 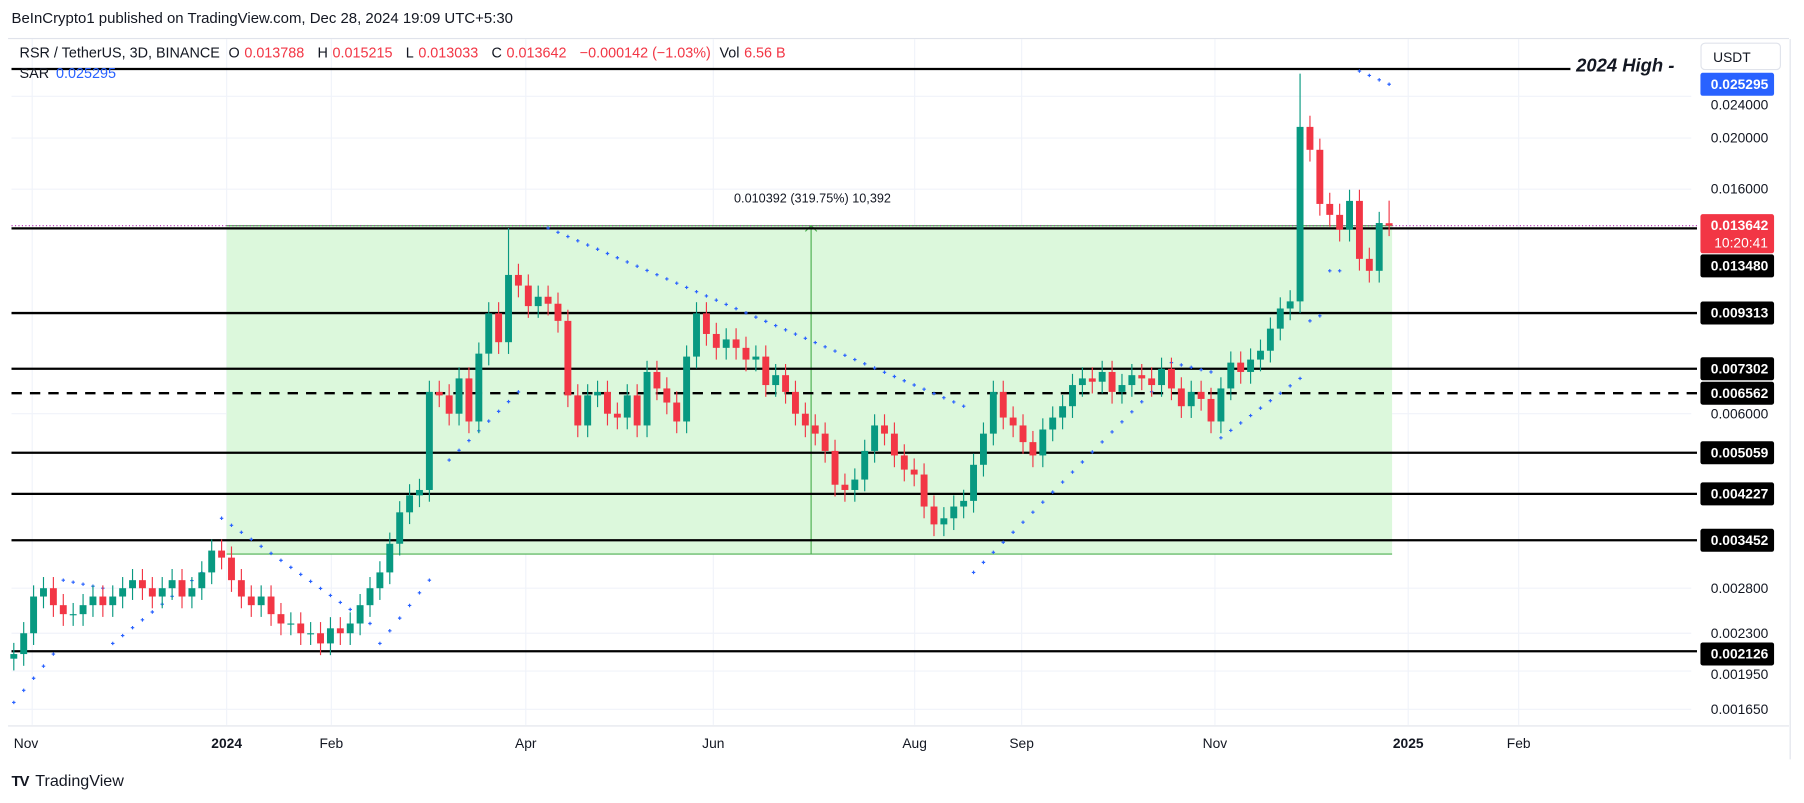 What do you see at coordinates (536, 52) in the screenshot?
I see `close-value: 0.013642` at bounding box center [536, 52].